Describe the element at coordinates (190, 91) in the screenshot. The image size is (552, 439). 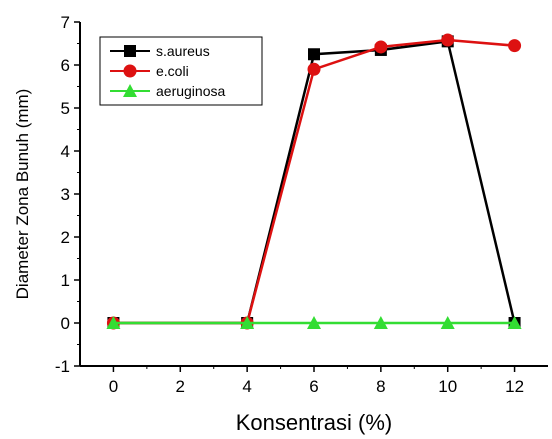
I see `legend-label: aeruginosa` at that location.